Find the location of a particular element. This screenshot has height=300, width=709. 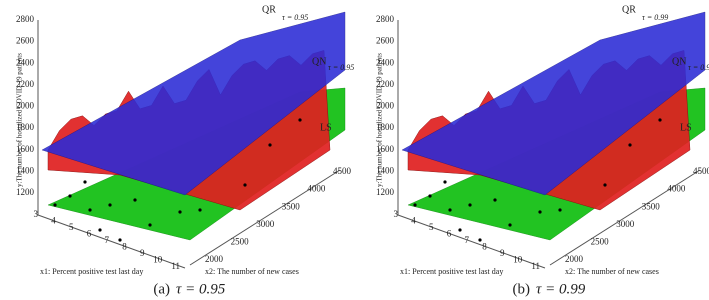

x2-tick-label: 3500 is located at coordinates (291, 206).